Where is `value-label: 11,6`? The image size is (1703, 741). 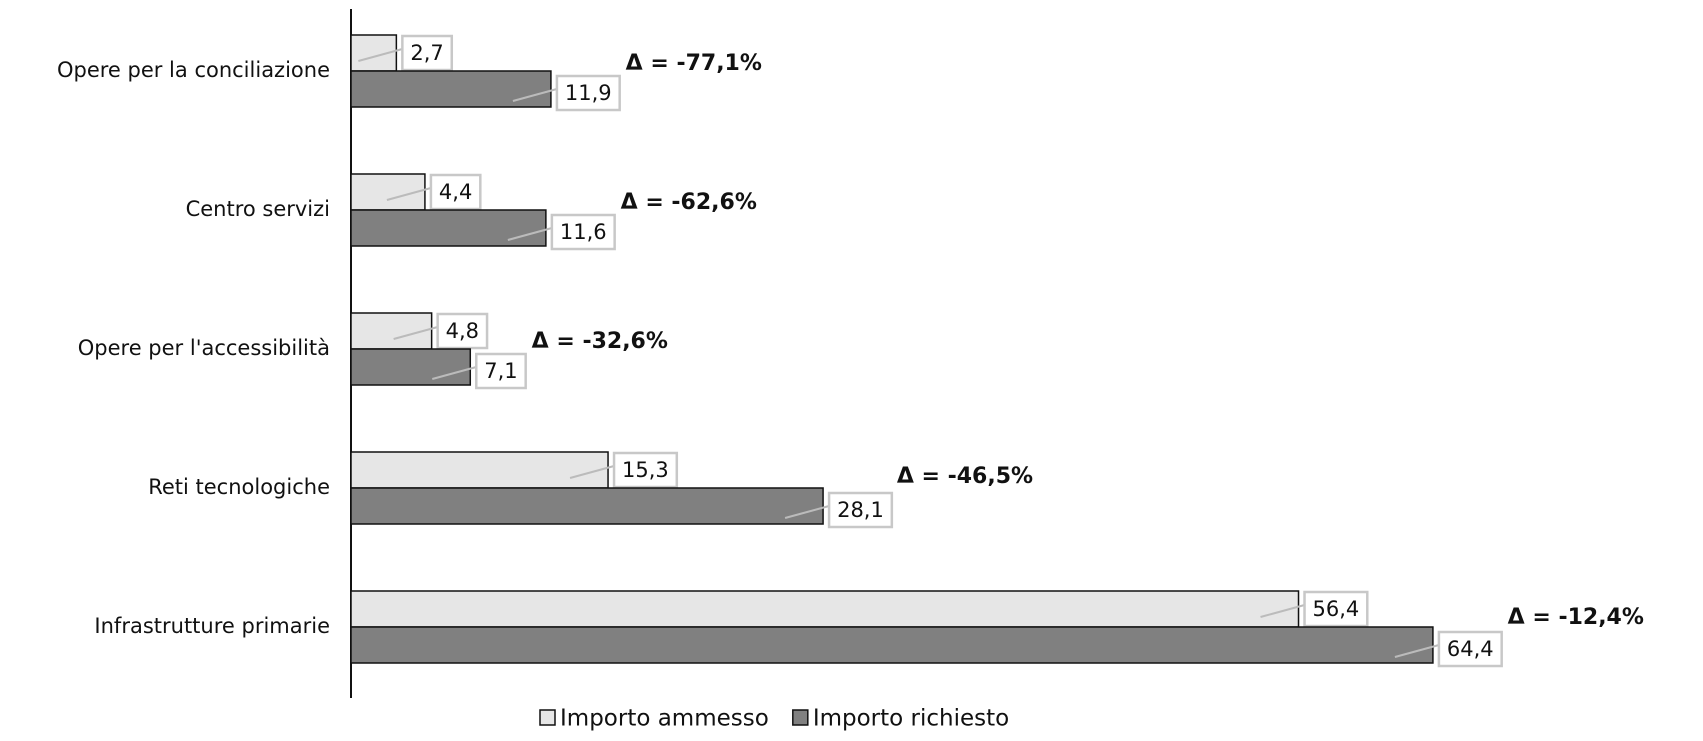 value-label: 11,6 is located at coordinates (583, 232).